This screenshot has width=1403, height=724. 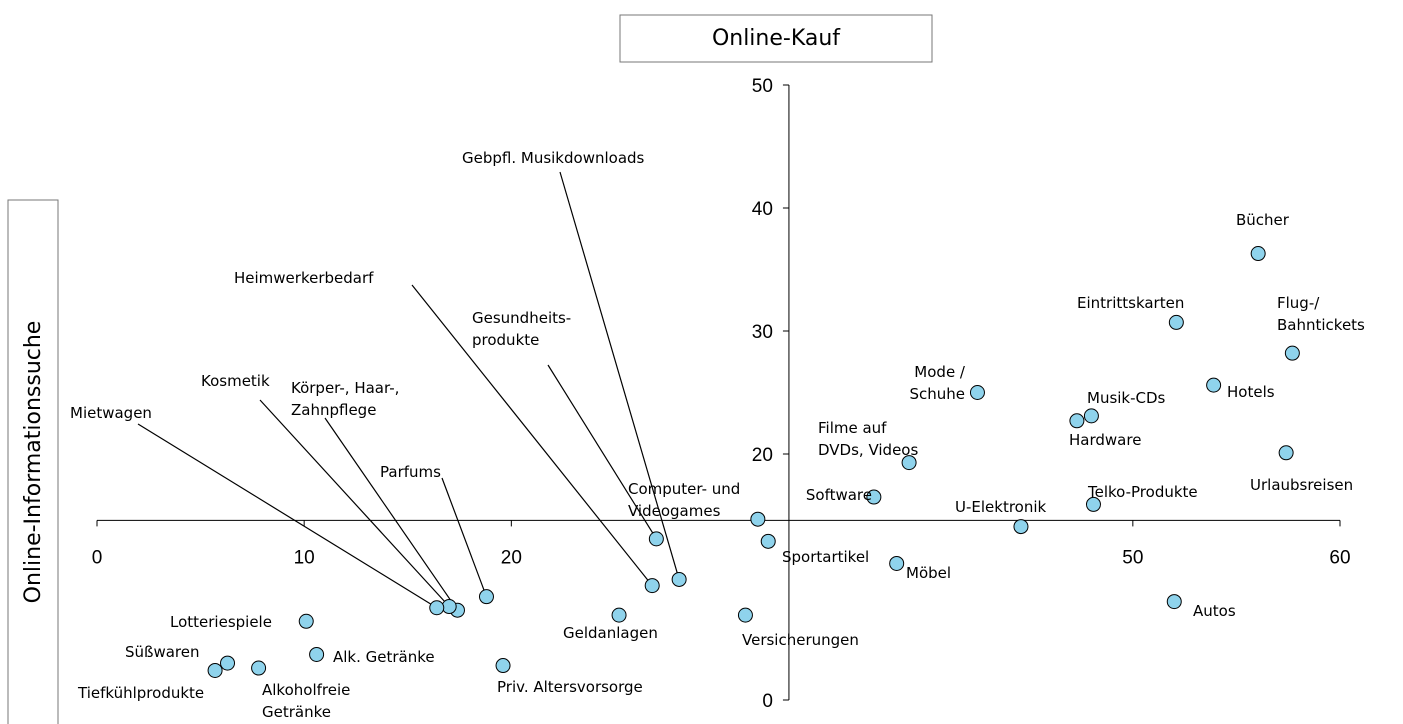 I want to click on point-label: Süßwaren, so click(x=162, y=652).